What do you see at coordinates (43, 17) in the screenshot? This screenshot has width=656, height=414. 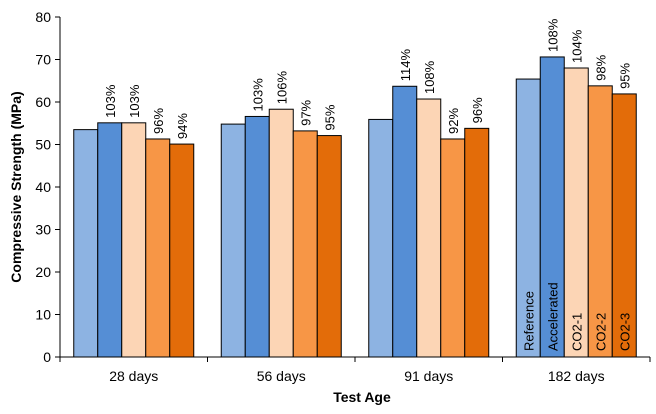 I see `y-tick-label: 80` at bounding box center [43, 17].